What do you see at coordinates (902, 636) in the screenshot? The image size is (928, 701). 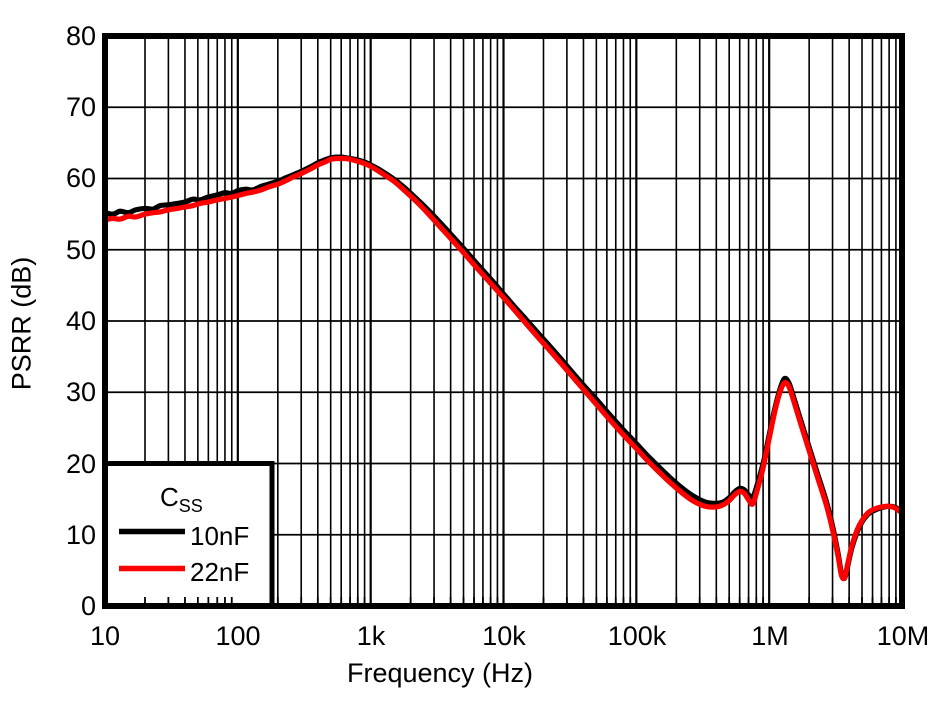 I see `xtick-label-10M: 10M` at bounding box center [902, 636].